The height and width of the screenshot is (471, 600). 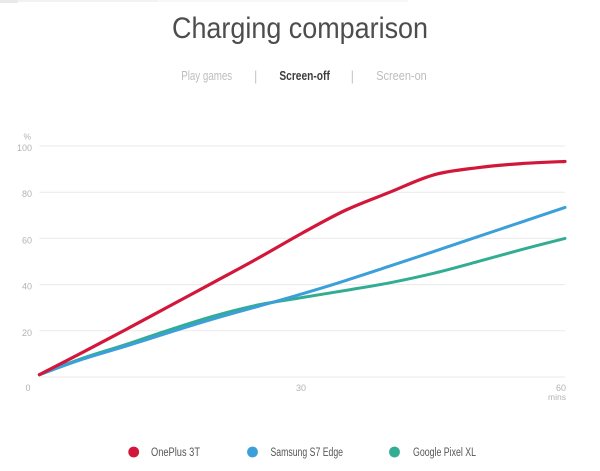 I want to click on svg-text: Screen-on, so click(x=401, y=75).